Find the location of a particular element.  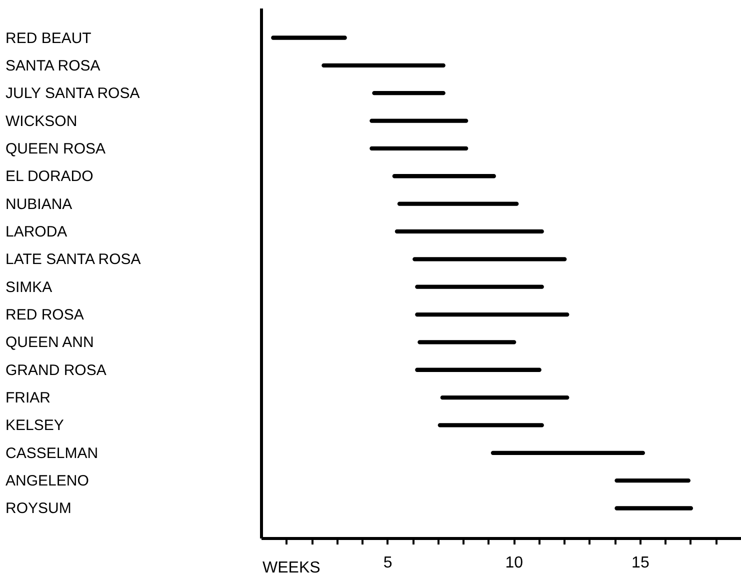

y-tick-label: RED ROSA is located at coordinates (45, 315).